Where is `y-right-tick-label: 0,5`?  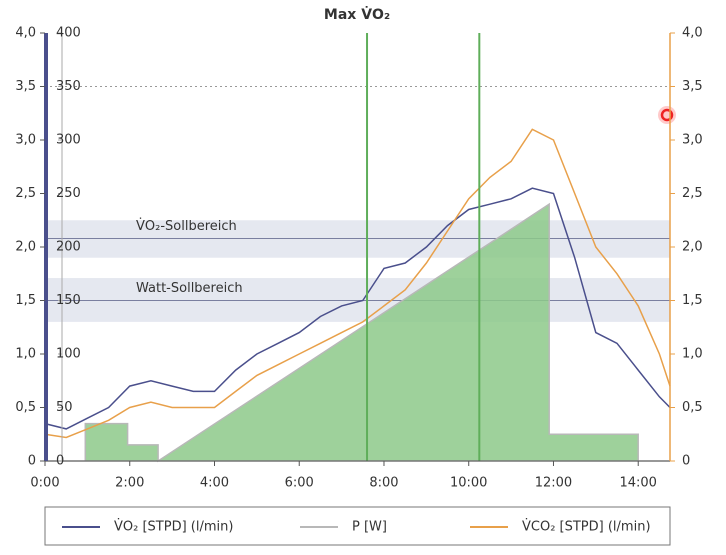 y-right-tick-label: 0,5 is located at coordinates (692, 407).